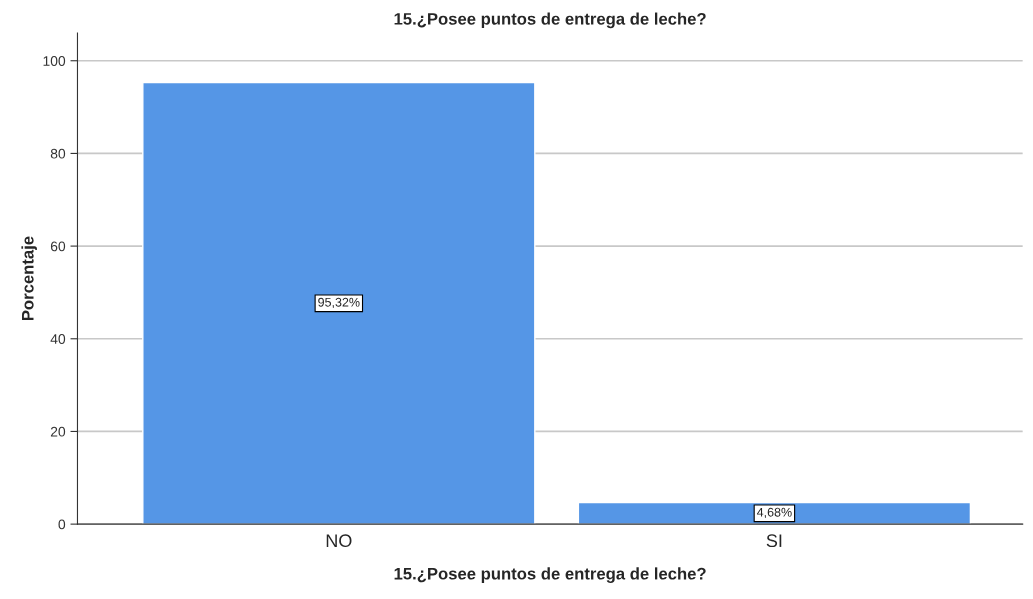  Describe the element at coordinates (29, 278) in the screenshot. I see `y-axis-title: Porcentaje` at that location.